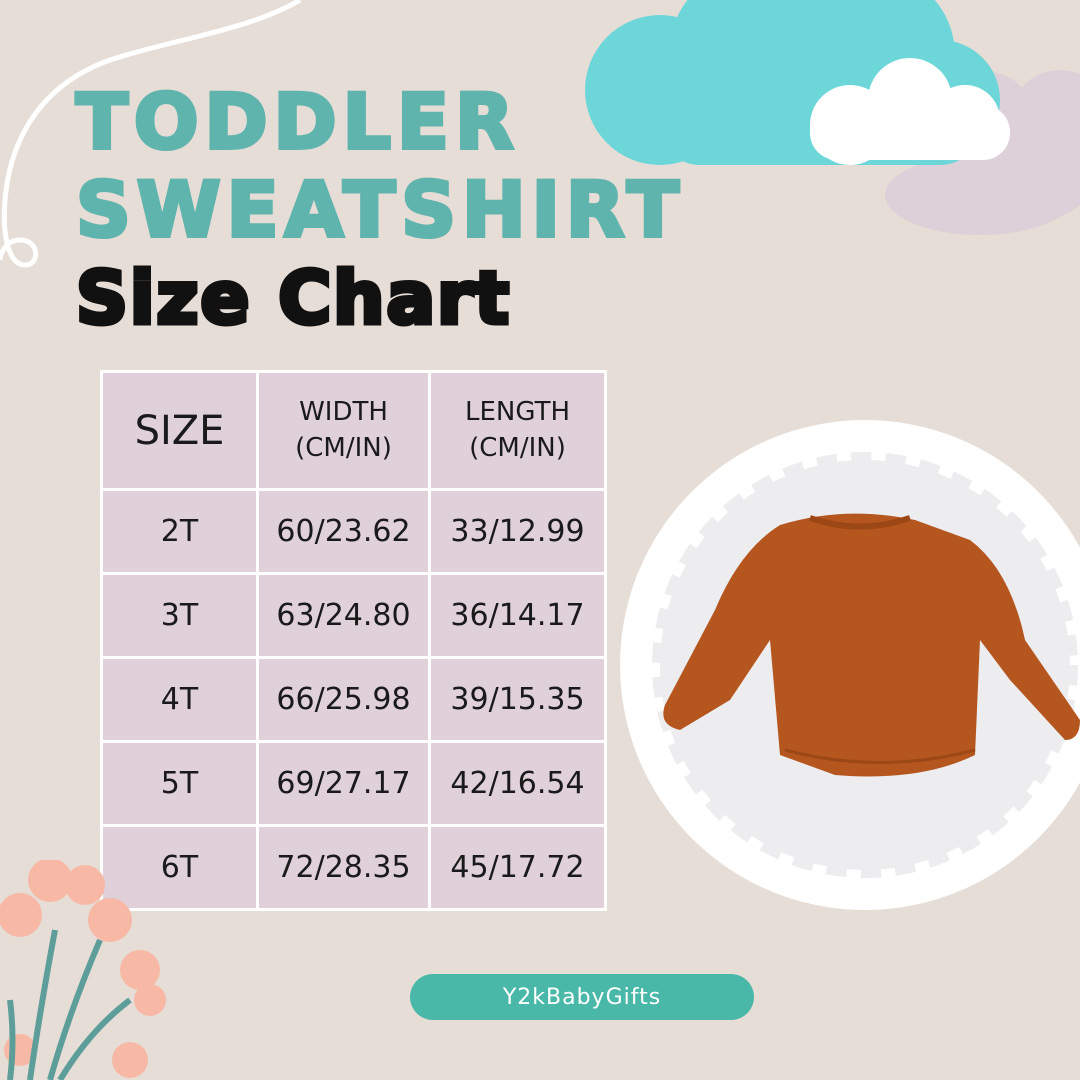  Describe the element at coordinates (179, 867) in the screenshot. I see `cell-size: 6T` at that location.